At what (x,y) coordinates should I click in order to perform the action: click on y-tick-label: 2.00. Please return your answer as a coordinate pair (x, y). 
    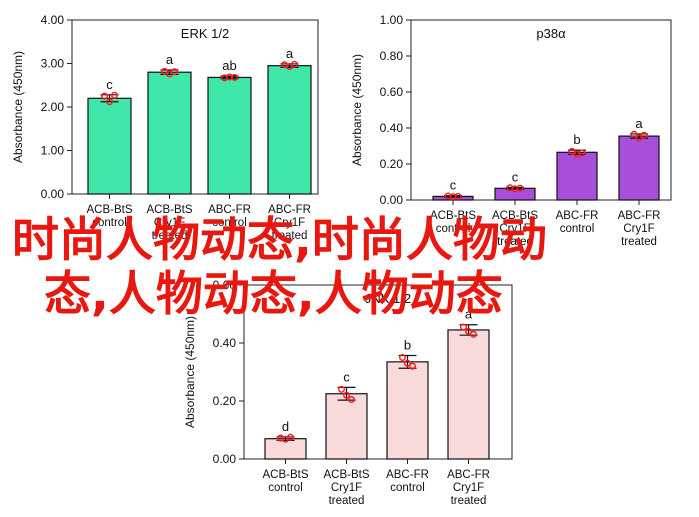
    Looking at the image, I should click on (53, 107).